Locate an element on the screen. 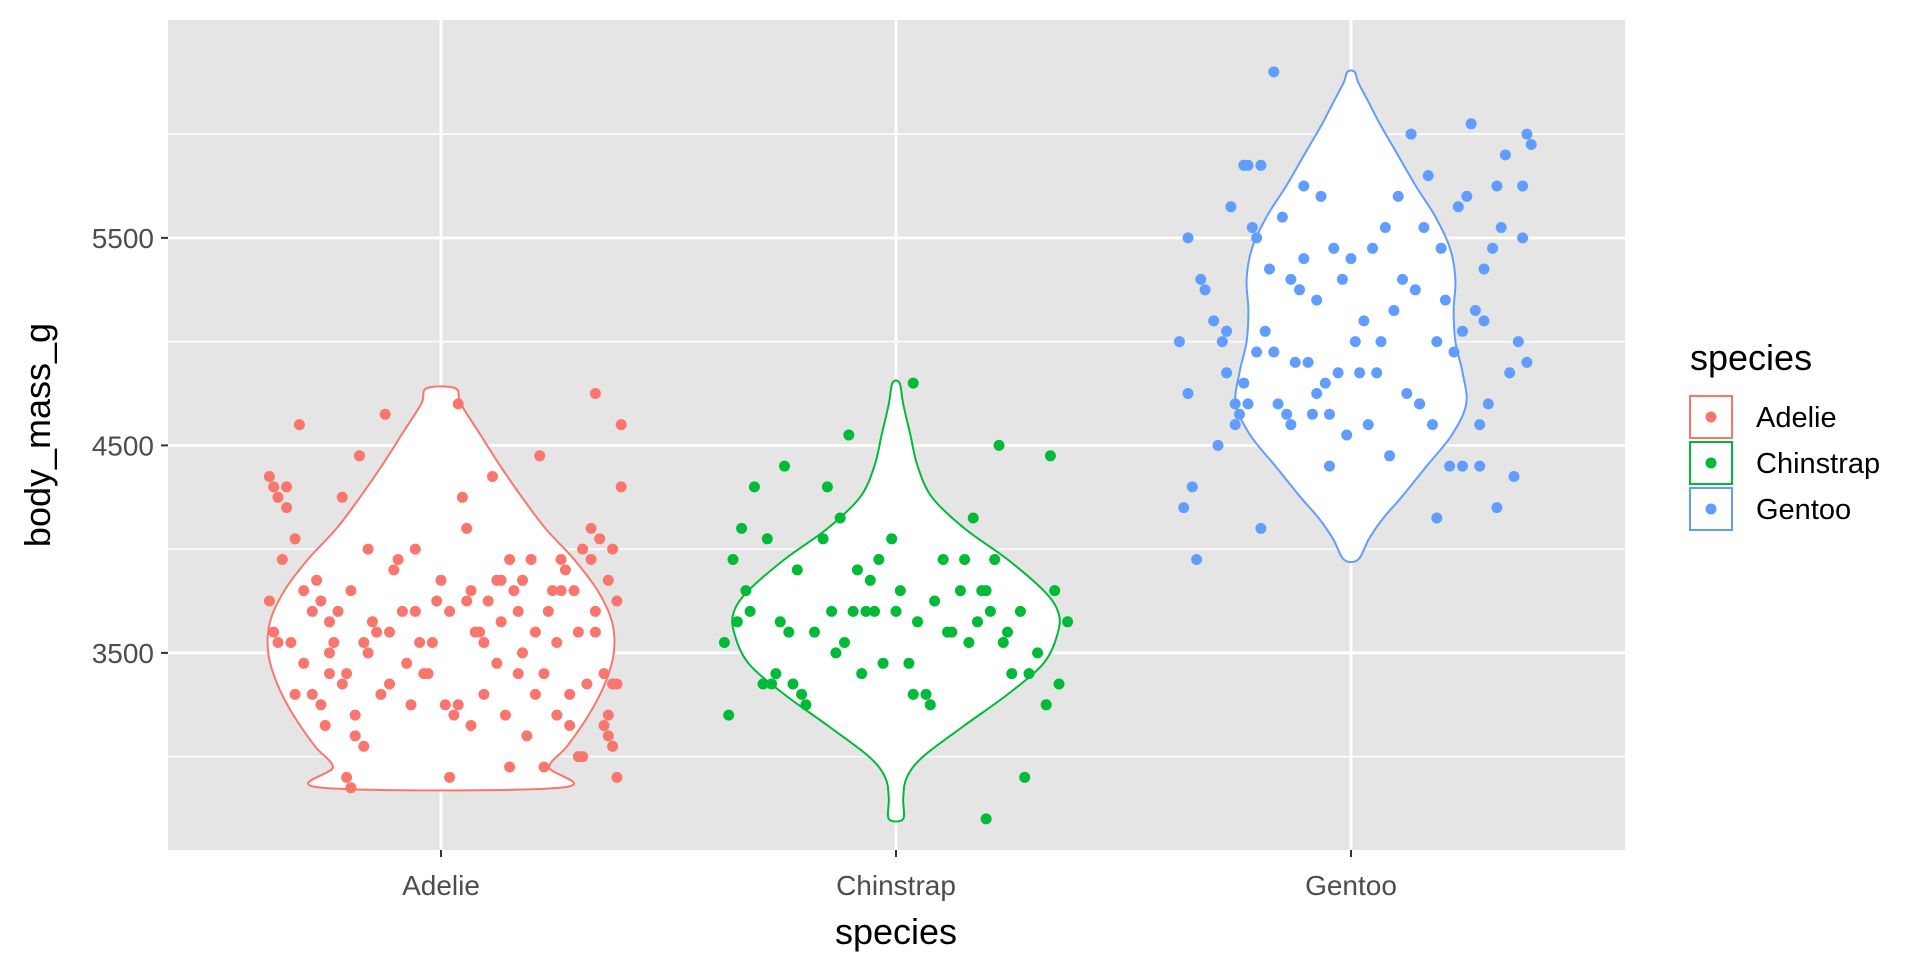 Image resolution: width=1920 pixels, height=960 pixels. legend-label-gentoo: Gentoo is located at coordinates (1803, 510).